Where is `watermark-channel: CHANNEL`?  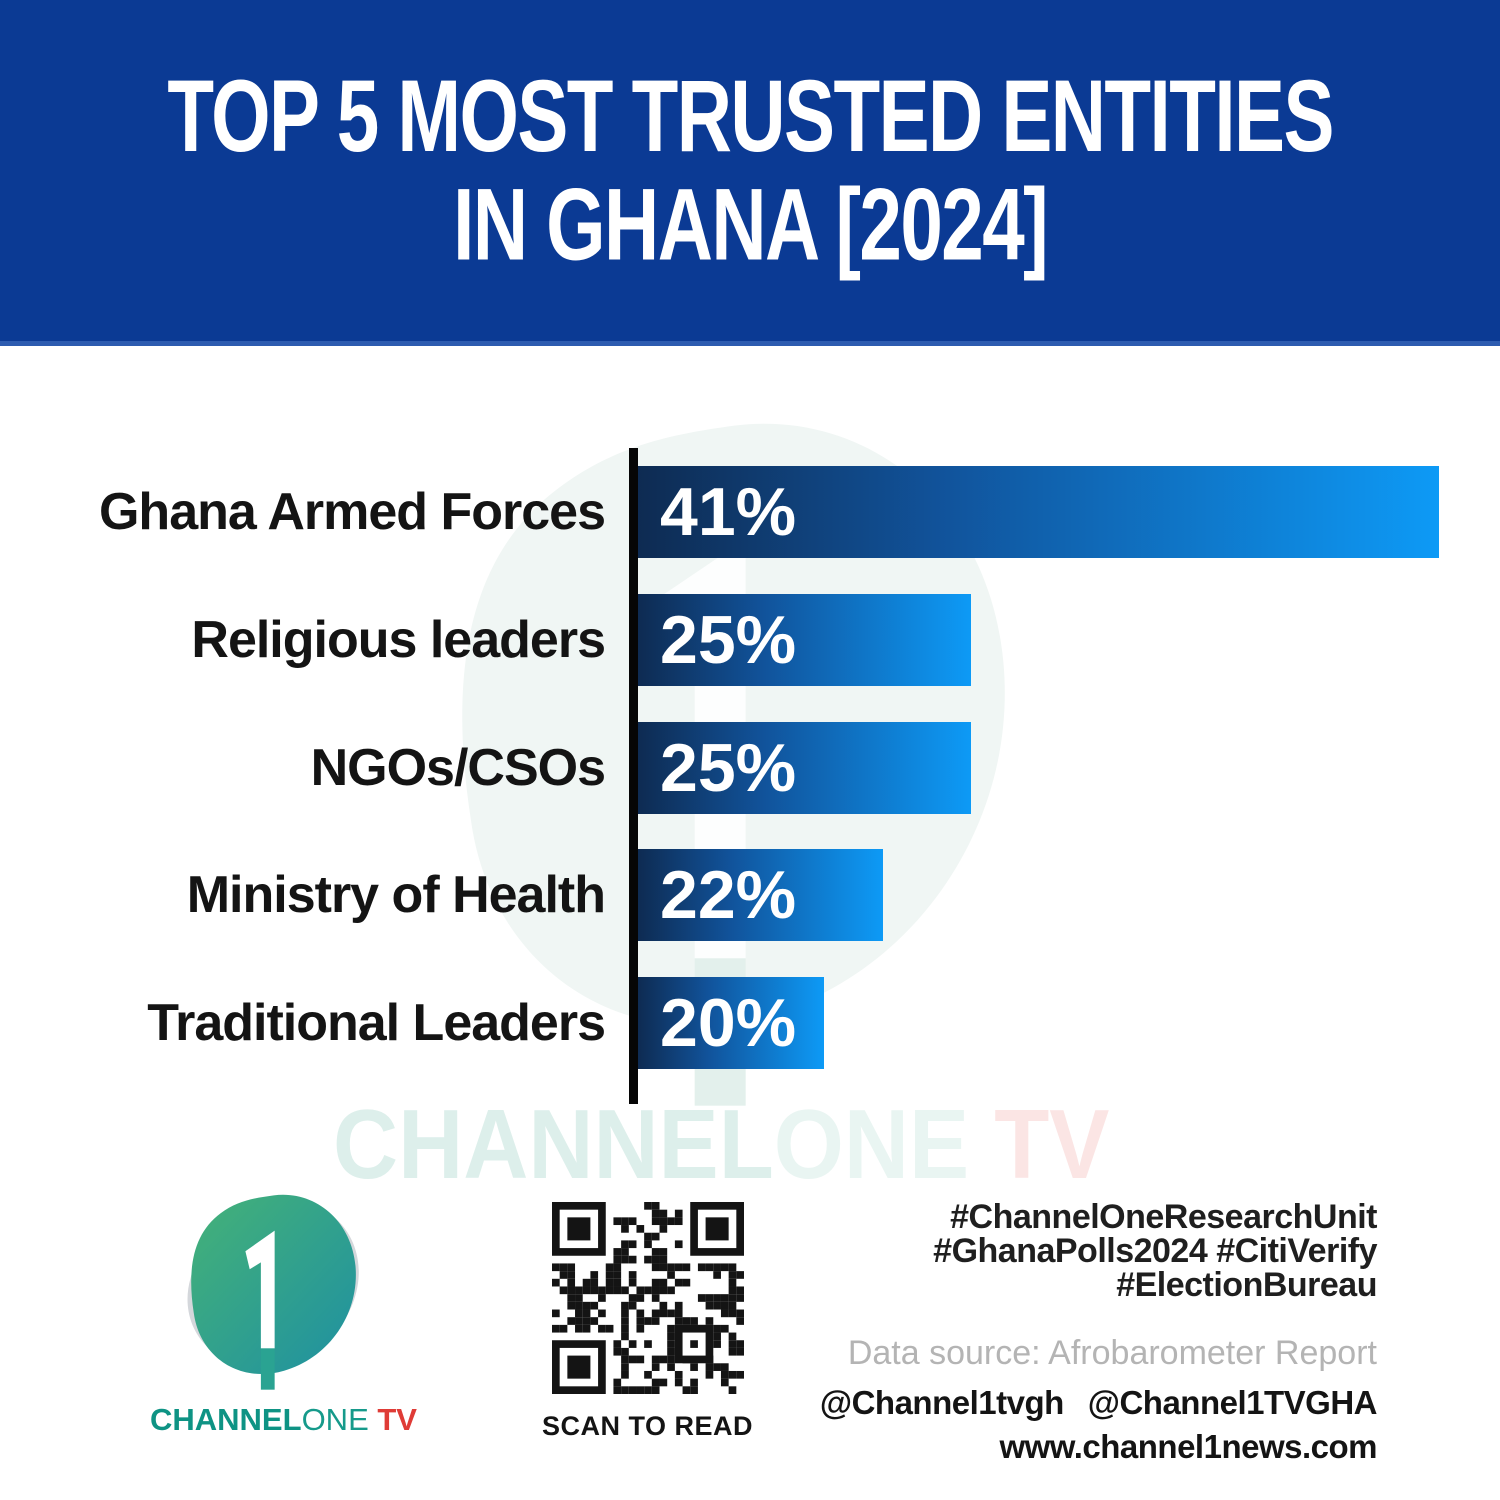
watermark-channel: CHANNEL is located at coordinates (553, 1144).